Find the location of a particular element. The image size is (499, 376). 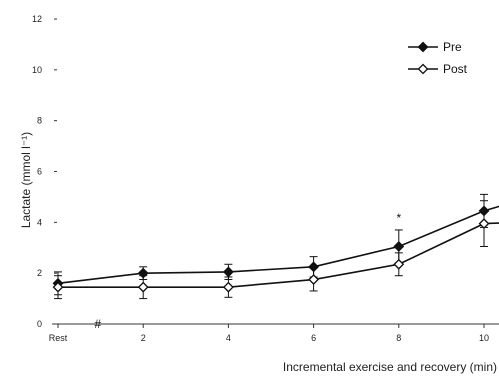

x-tick-label: 4 is located at coordinates (228, 338).